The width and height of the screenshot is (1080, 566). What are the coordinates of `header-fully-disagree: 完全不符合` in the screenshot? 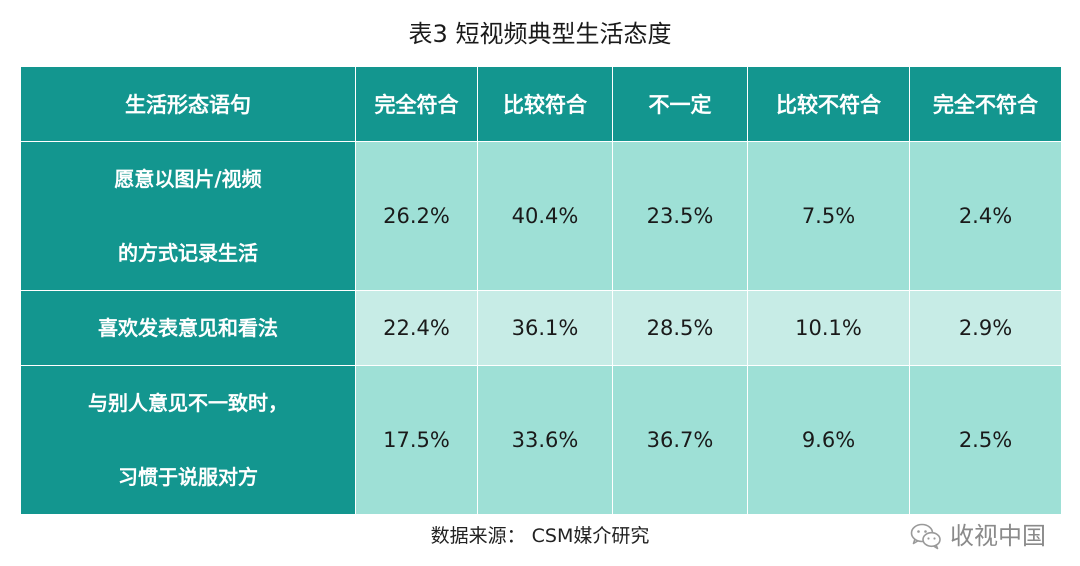 It's located at (985, 104).